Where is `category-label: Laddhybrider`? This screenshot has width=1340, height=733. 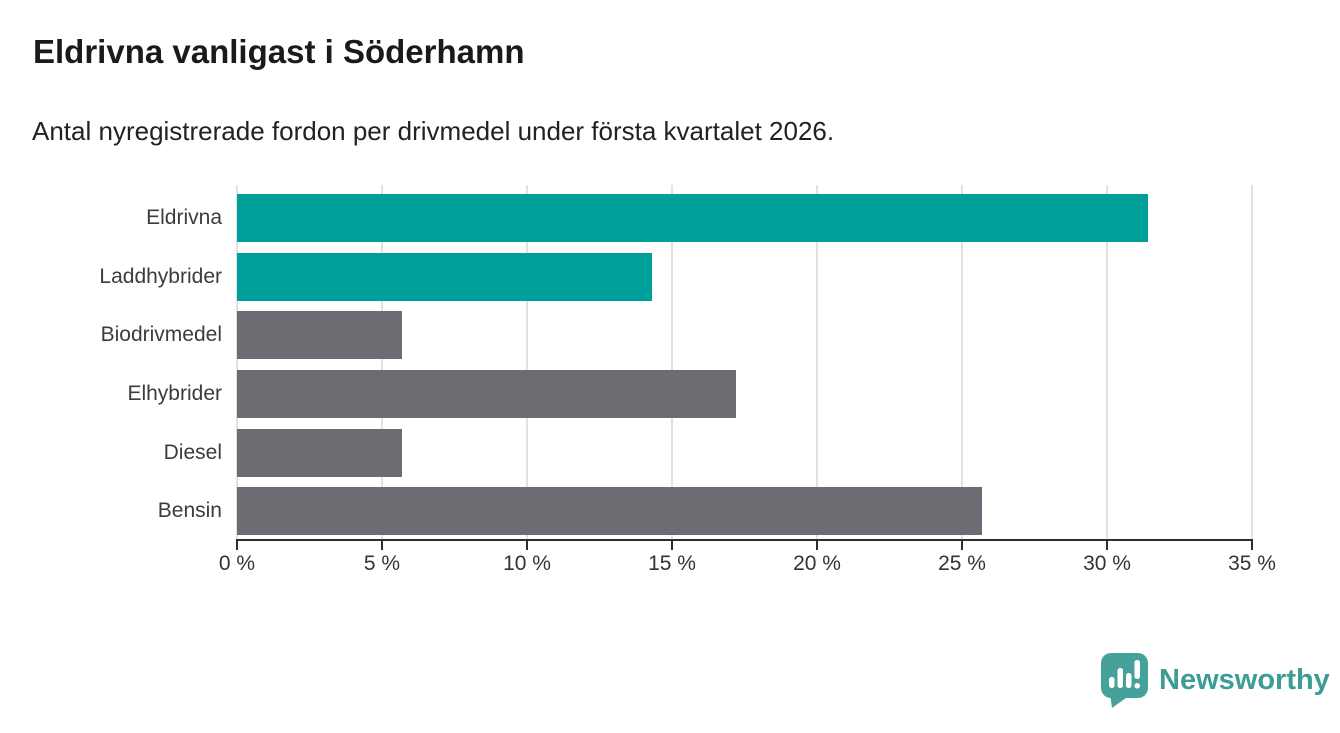
category-label: Laddhybrider is located at coordinates (160, 276).